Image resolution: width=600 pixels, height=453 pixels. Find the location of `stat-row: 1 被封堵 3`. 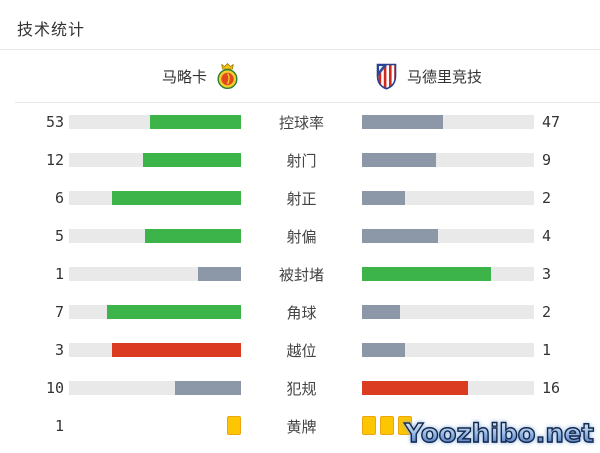

stat-row: 1 被封堵 3 is located at coordinates (300, 274).